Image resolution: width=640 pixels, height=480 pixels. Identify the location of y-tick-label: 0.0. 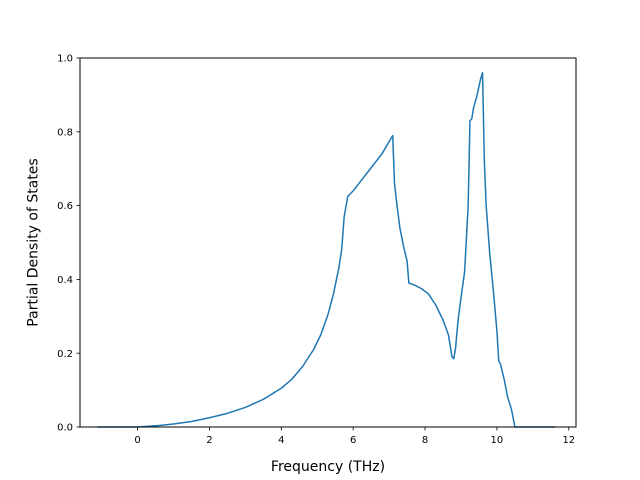
(65, 428).